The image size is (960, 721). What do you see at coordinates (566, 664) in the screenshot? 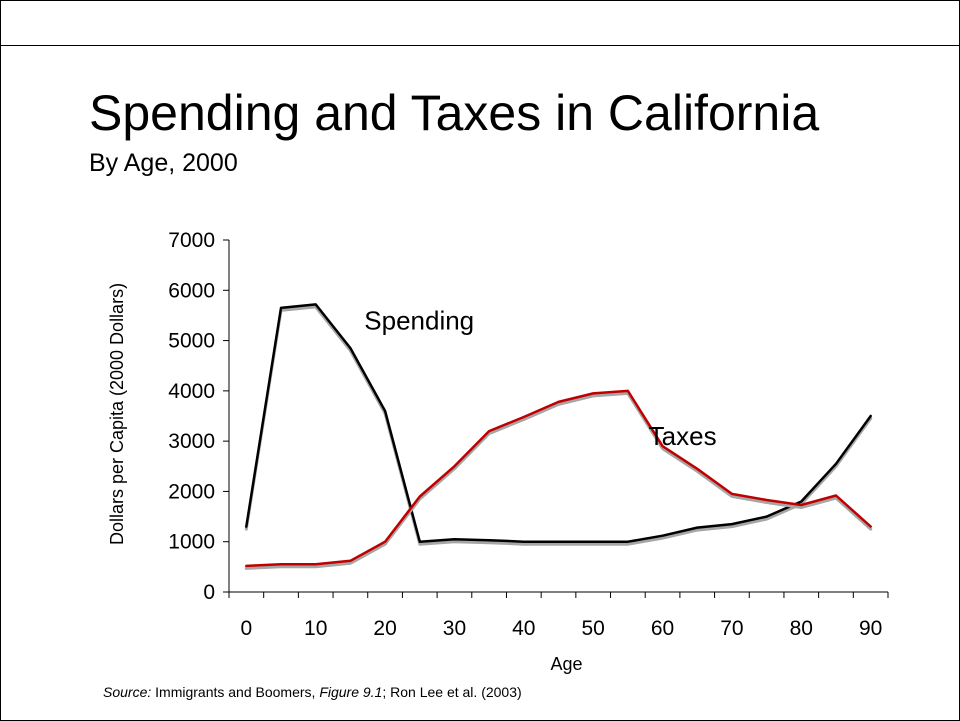
I see `x-axis-title: Age` at bounding box center [566, 664].